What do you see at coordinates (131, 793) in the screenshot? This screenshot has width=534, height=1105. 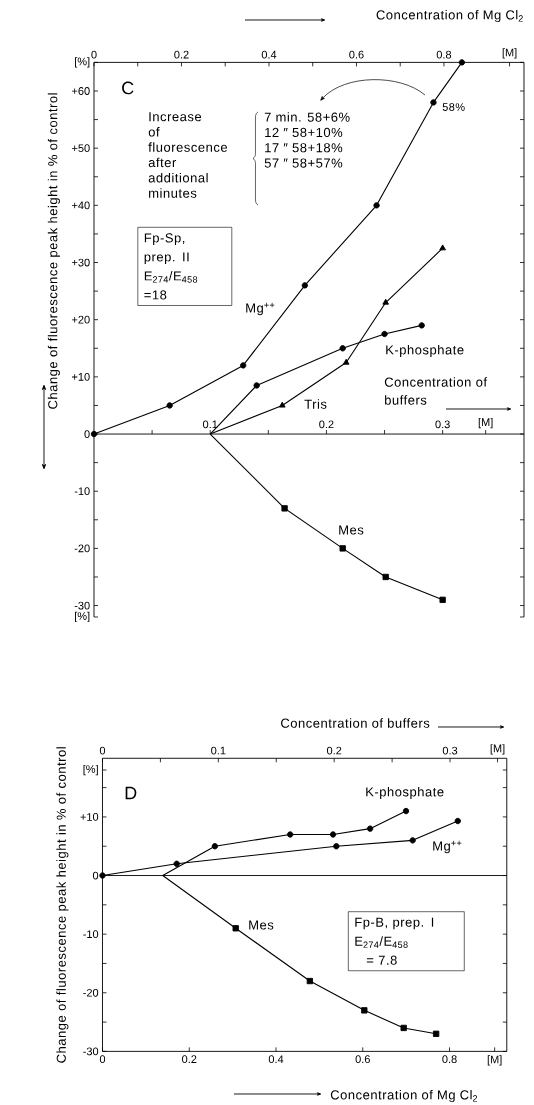 I see `annotation: D` at bounding box center [131, 793].